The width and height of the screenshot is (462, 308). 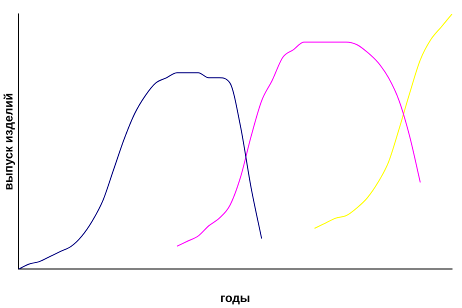 What do you see at coordinates (9, 141) in the screenshot?
I see `y-axis-title: выпуск изделий` at bounding box center [9, 141].